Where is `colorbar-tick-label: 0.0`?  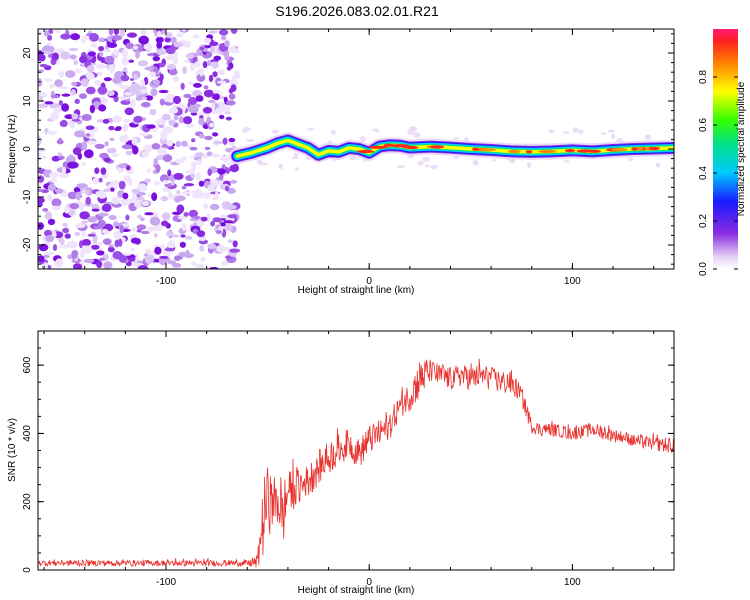 colorbar-tick-label: 0.0 is located at coordinates (703, 269).